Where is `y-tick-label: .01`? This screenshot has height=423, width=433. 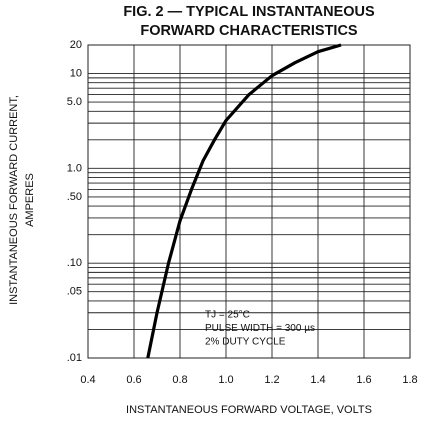
y-tick-label: .01 is located at coordinates (74, 358).